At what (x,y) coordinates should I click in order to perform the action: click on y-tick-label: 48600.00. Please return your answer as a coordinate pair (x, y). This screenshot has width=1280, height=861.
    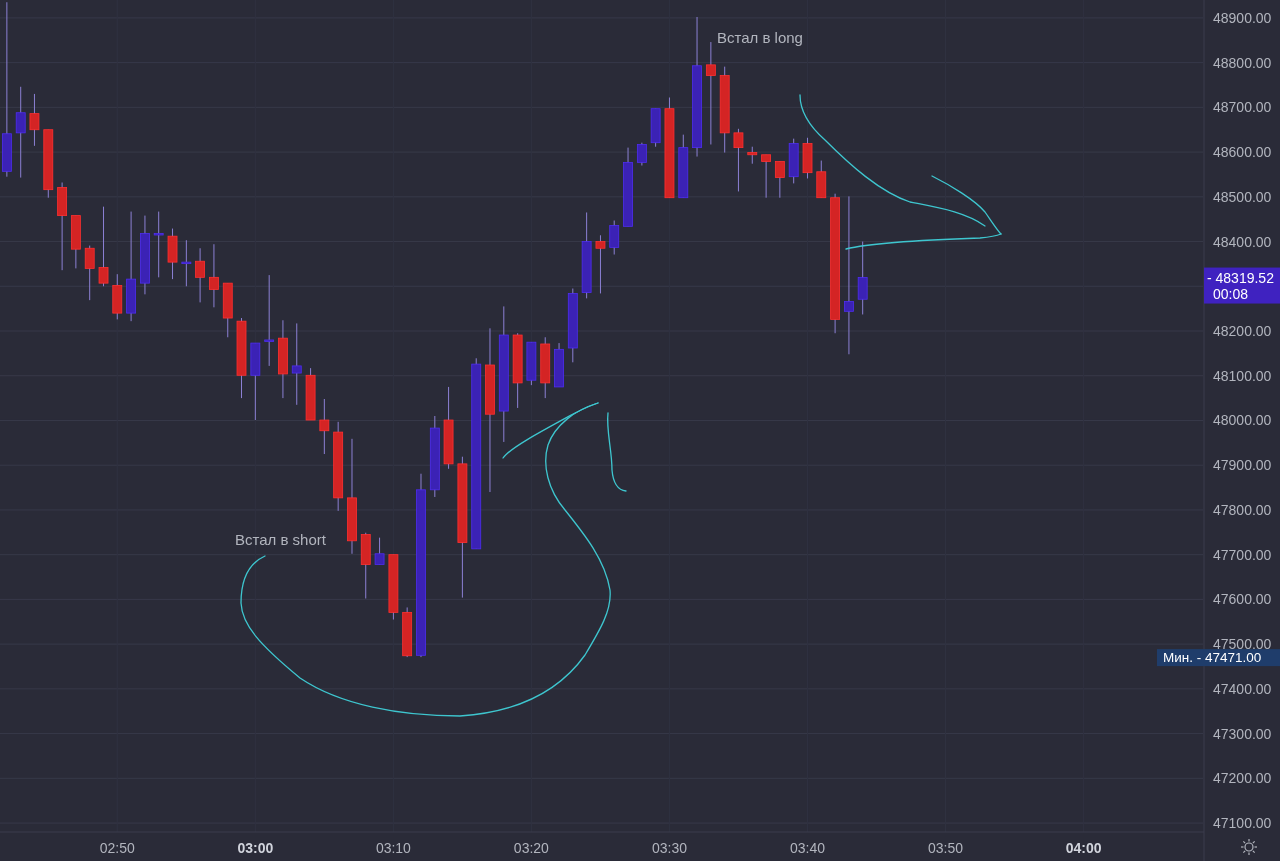
    Looking at the image, I should click on (1242, 152).